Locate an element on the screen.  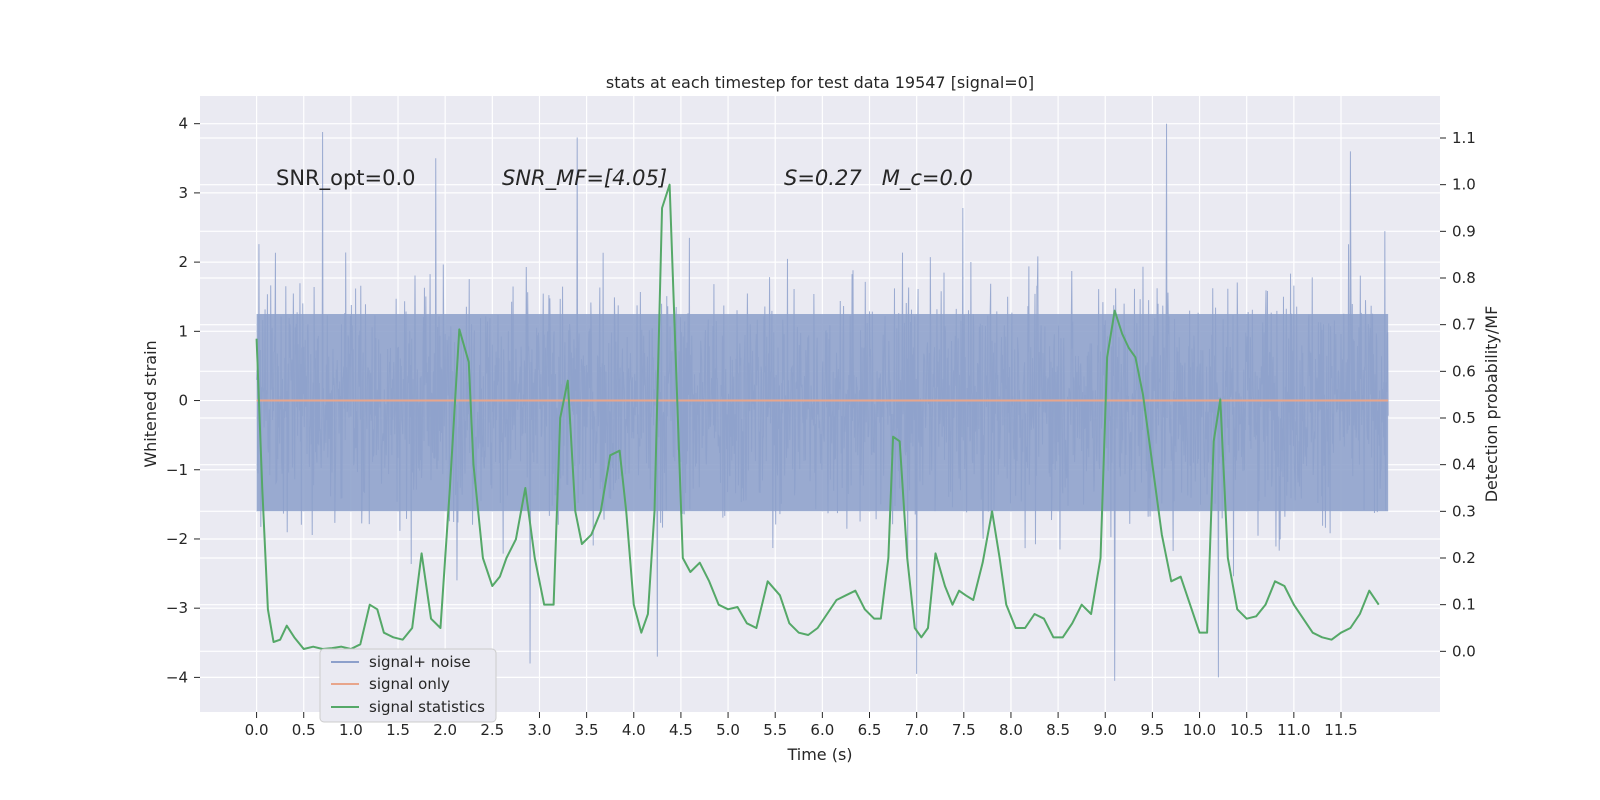
x-tick-label-23: 11.5 is located at coordinates (1340, 730).